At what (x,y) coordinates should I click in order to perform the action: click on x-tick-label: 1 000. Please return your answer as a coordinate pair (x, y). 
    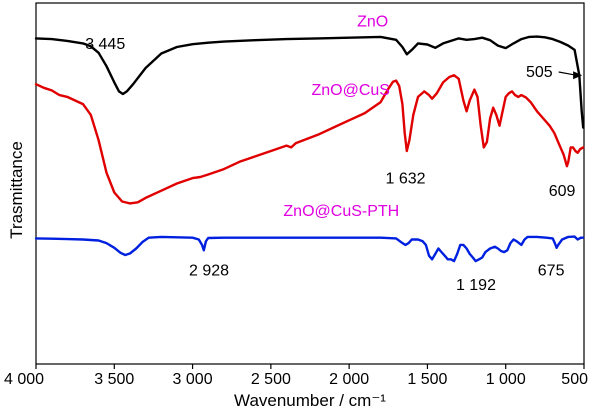
    Looking at the image, I should click on (506, 379).